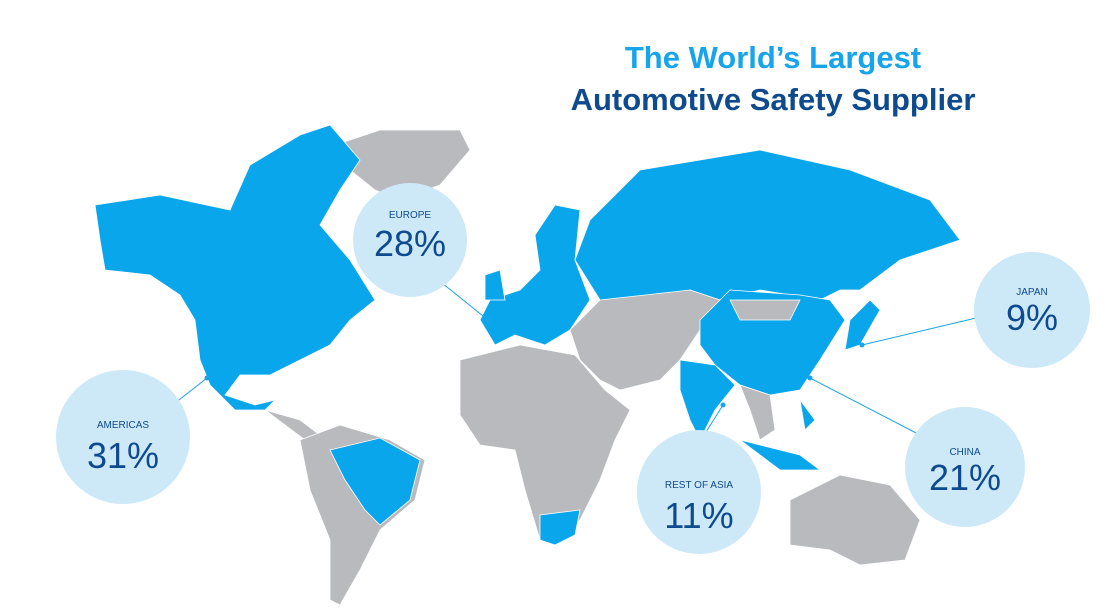 The height and width of the screenshot is (616, 1108). Describe the element at coordinates (123, 455) in the screenshot. I see `region-share: 31%` at that location.